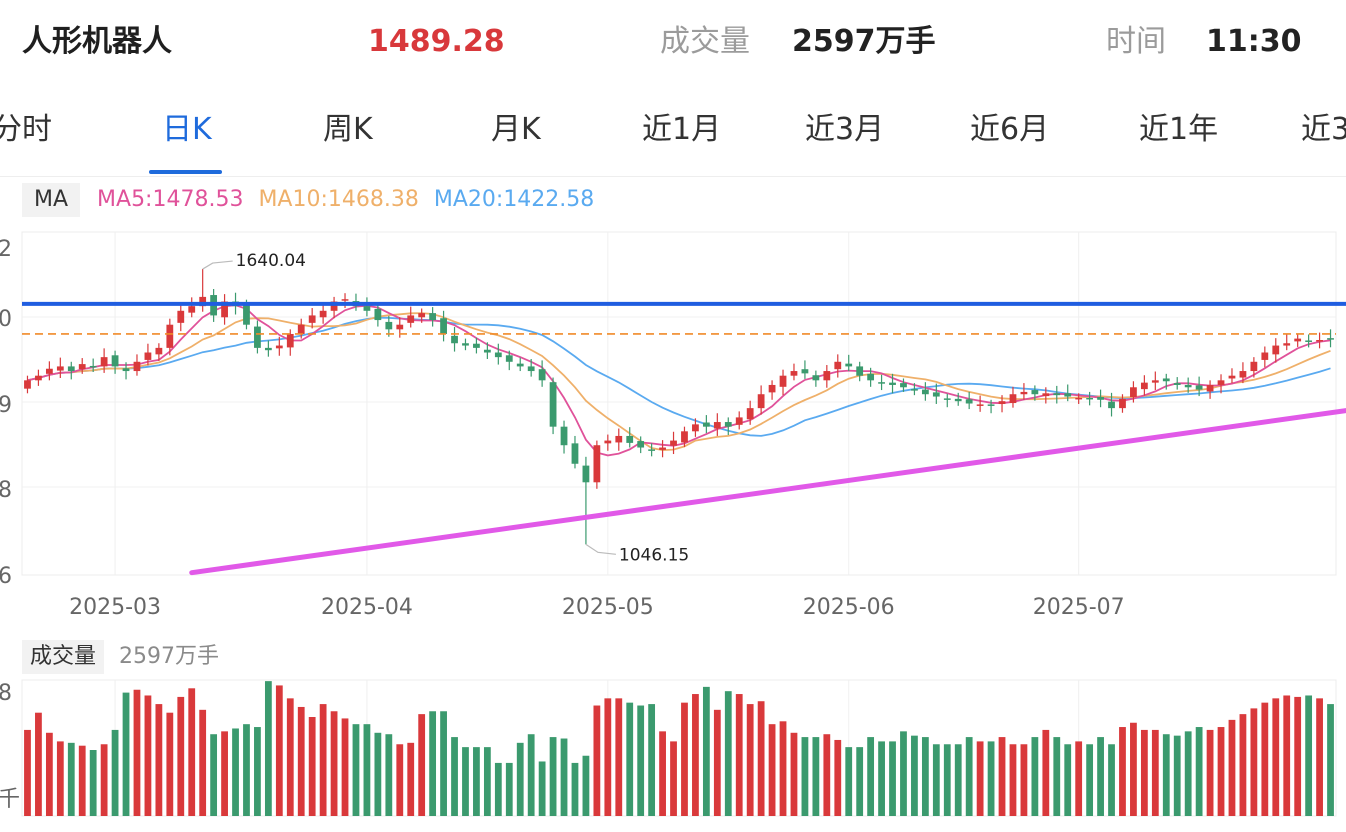 The image size is (1346, 832). What do you see at coordinates (436, 41) in the screenshot?
I see `index-price: 1489.28` at bounding box center [436, 41].